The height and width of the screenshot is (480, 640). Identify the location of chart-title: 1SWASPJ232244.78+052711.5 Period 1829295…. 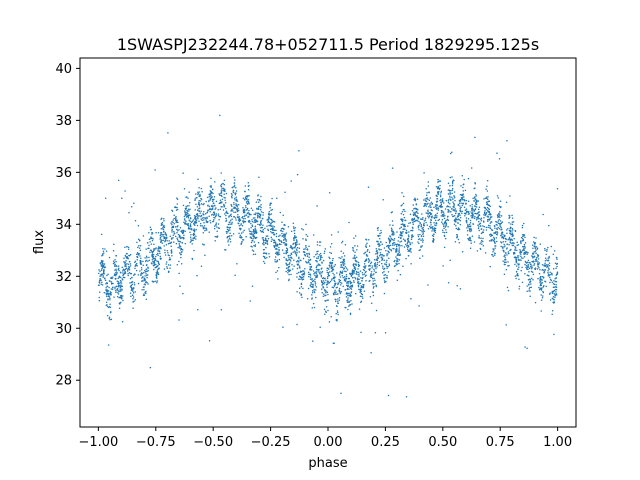
(328, 44).